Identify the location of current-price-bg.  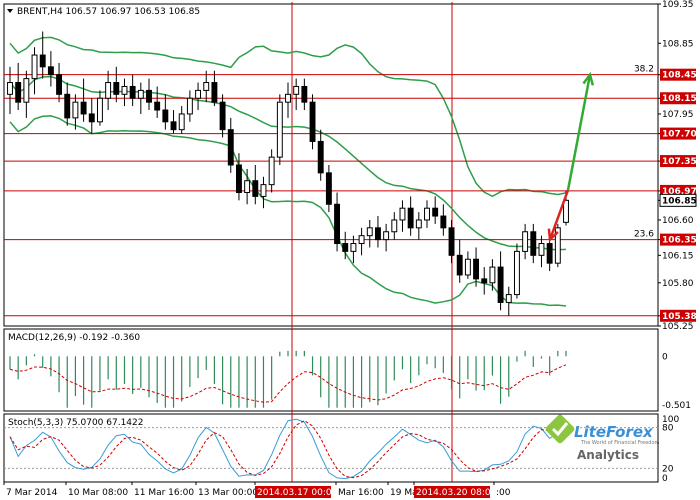
(678, 200).